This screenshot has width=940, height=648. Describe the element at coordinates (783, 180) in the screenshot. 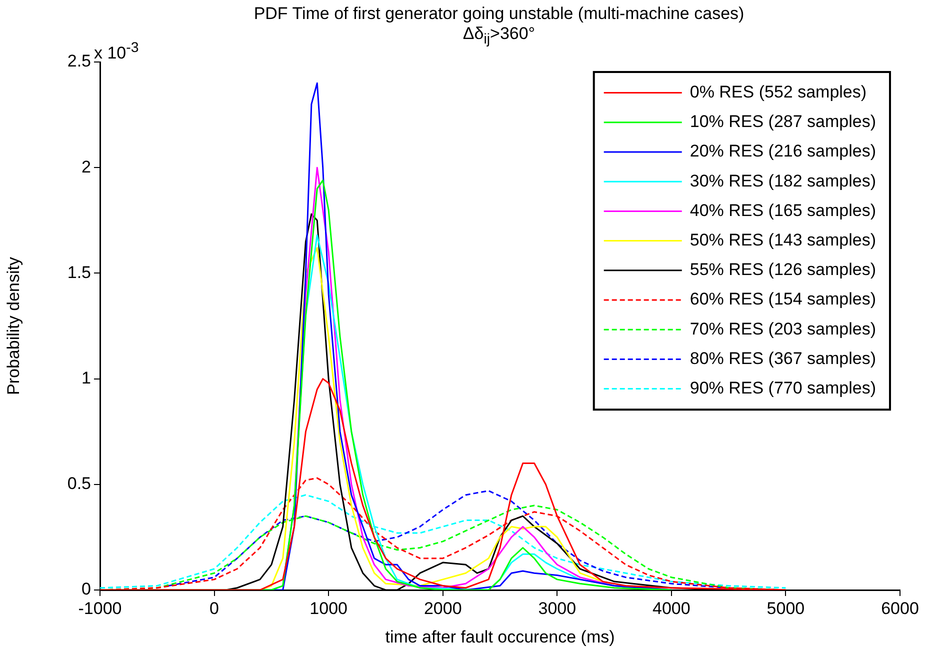

I see `legend-label: 30% RES (182 samples)` at that location.